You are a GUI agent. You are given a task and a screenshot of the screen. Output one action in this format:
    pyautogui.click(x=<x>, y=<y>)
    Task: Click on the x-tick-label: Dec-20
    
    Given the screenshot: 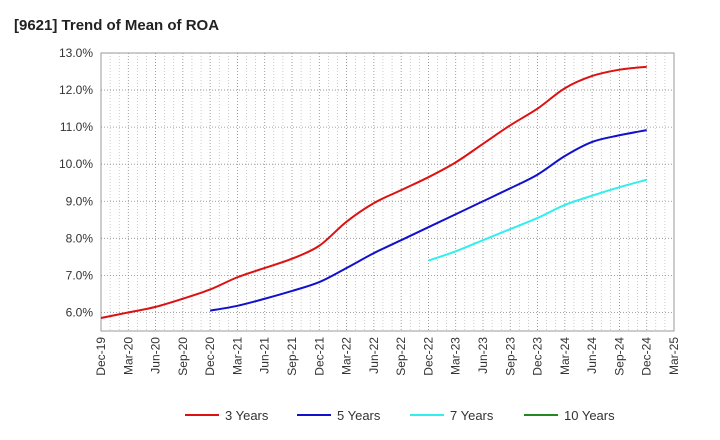 What is the action you would take?
    pyautogui.click(x=210, y=356)
    